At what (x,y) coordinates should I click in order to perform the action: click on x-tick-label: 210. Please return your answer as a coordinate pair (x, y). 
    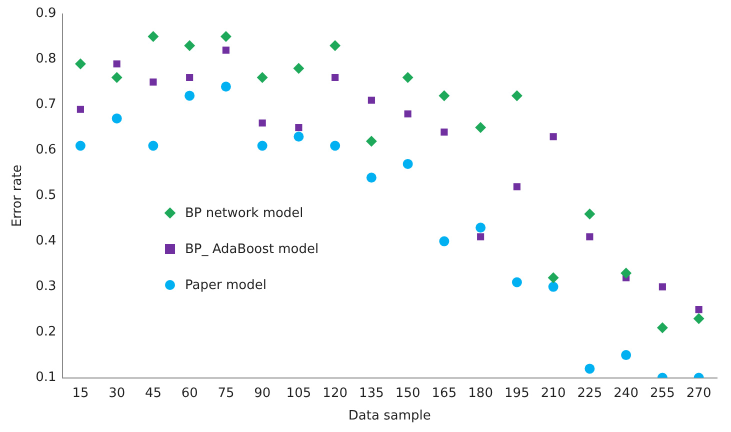
    Looking at the image, I should click on (553, 393).